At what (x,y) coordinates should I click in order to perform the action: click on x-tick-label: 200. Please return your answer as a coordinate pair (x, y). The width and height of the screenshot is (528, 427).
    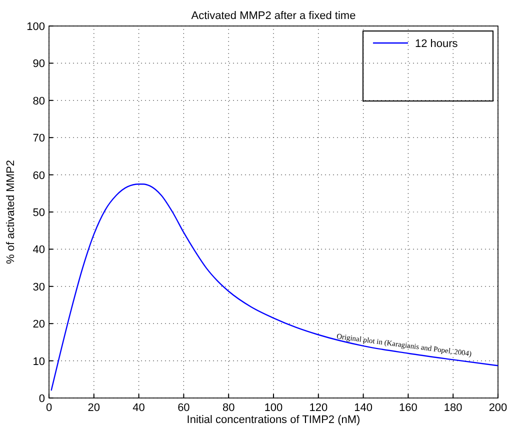
    Looking at the image, I should click on (498, 408).